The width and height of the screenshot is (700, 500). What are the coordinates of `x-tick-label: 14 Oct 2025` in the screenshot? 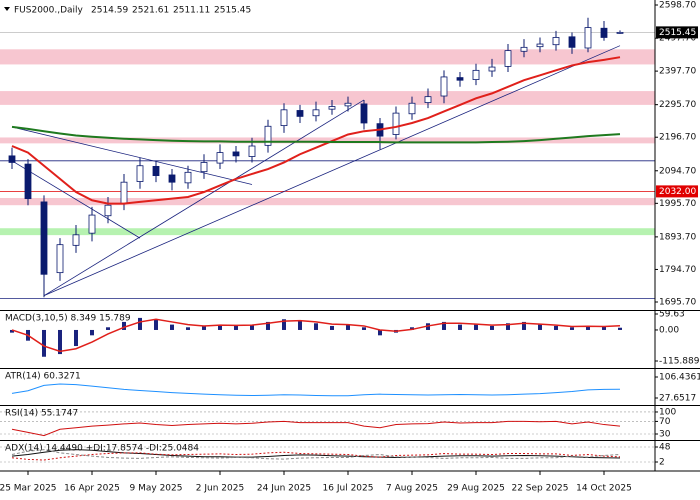 It's located at (604, 489).